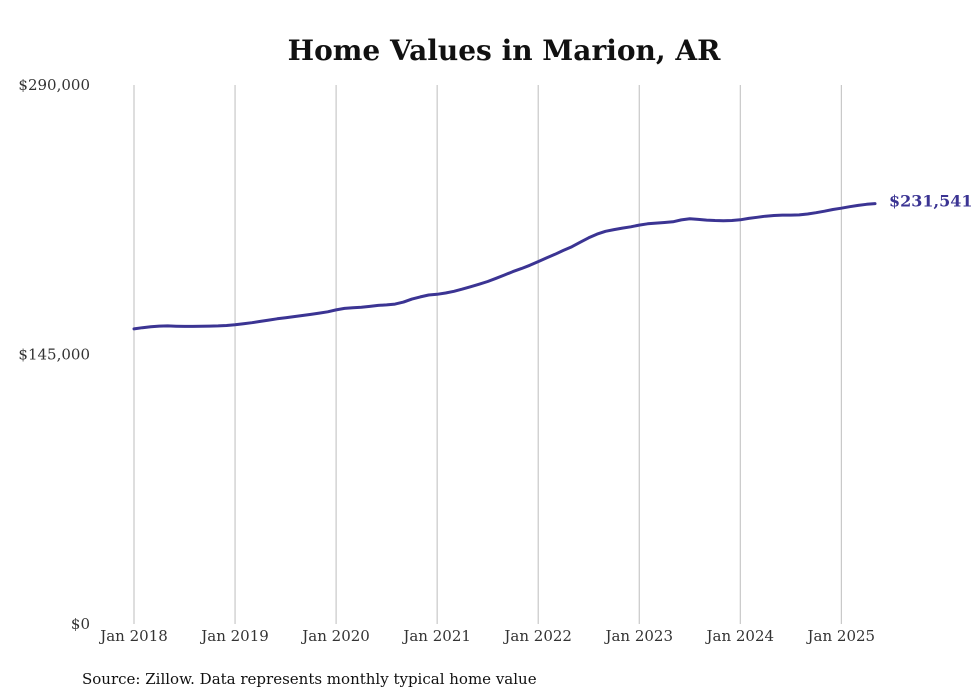 The height and width of the screenshot is (699, 980). What do you see at coordinates (931, 201) in the screenshot?
I see `end-value-label: $231,541` at bounding box center [931, 201].